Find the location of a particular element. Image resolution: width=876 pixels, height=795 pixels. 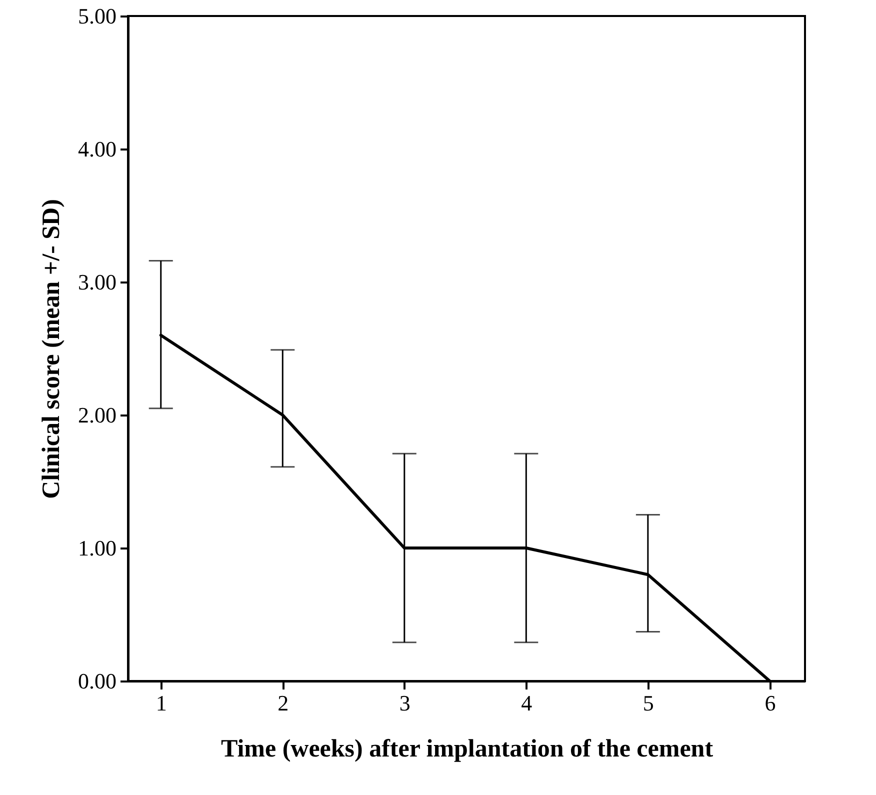

x-tick-label: 3 is located at coordinates (404, 703).